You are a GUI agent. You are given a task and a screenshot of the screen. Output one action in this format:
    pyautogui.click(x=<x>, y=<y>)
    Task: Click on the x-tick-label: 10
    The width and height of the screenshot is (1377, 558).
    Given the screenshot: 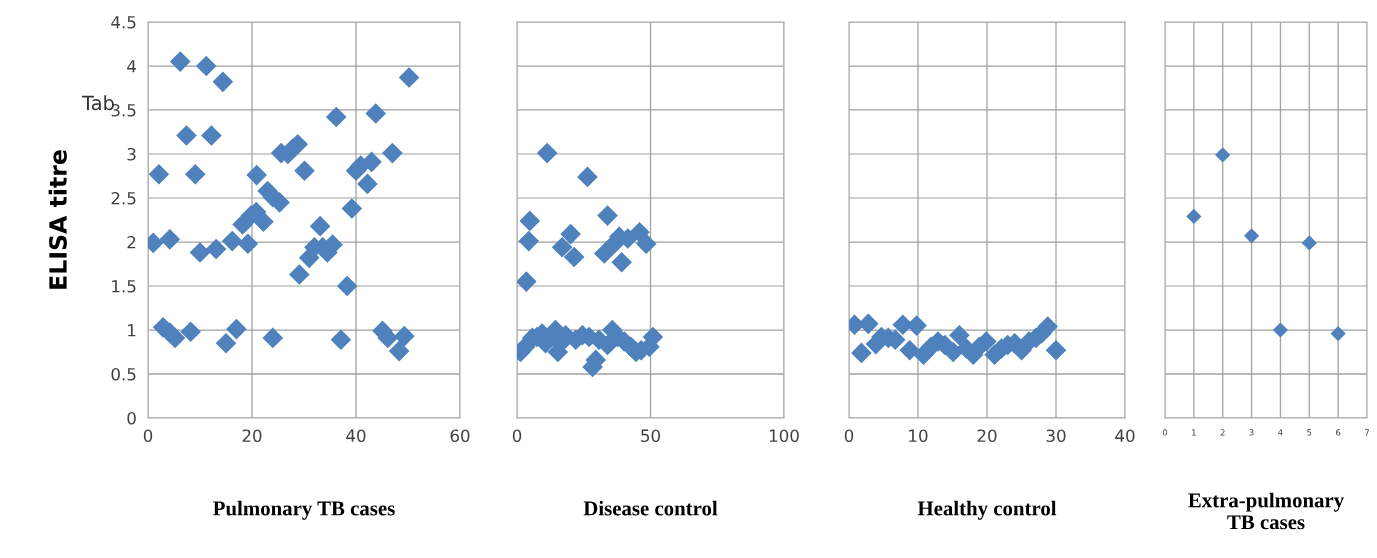 What is the action you would take?
    pyautogui.click(x=918, y=436)
    